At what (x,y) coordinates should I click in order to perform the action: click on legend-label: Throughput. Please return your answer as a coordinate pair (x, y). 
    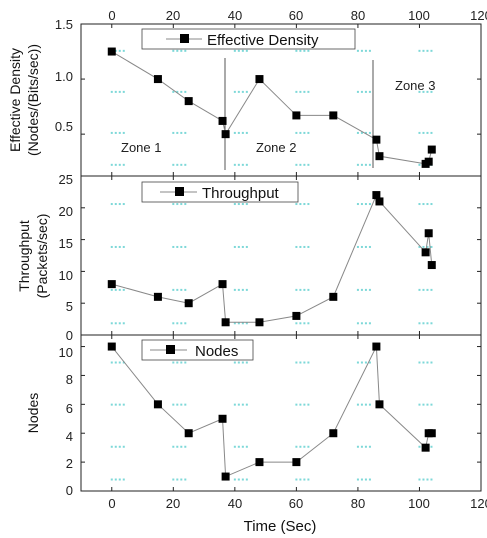
    Looking at the image, I should click on (241, 193).